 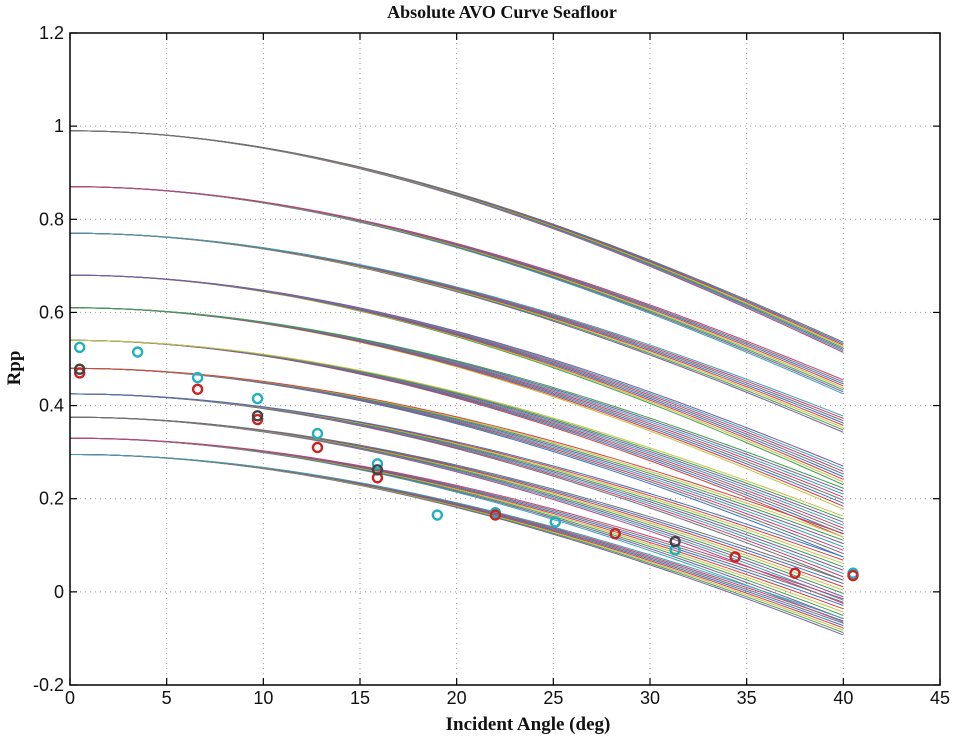 What do you see at coordinates (51, 499) in the screenshot?
I see `y-tick-label: 0.2` at bounding box center [51, 499].